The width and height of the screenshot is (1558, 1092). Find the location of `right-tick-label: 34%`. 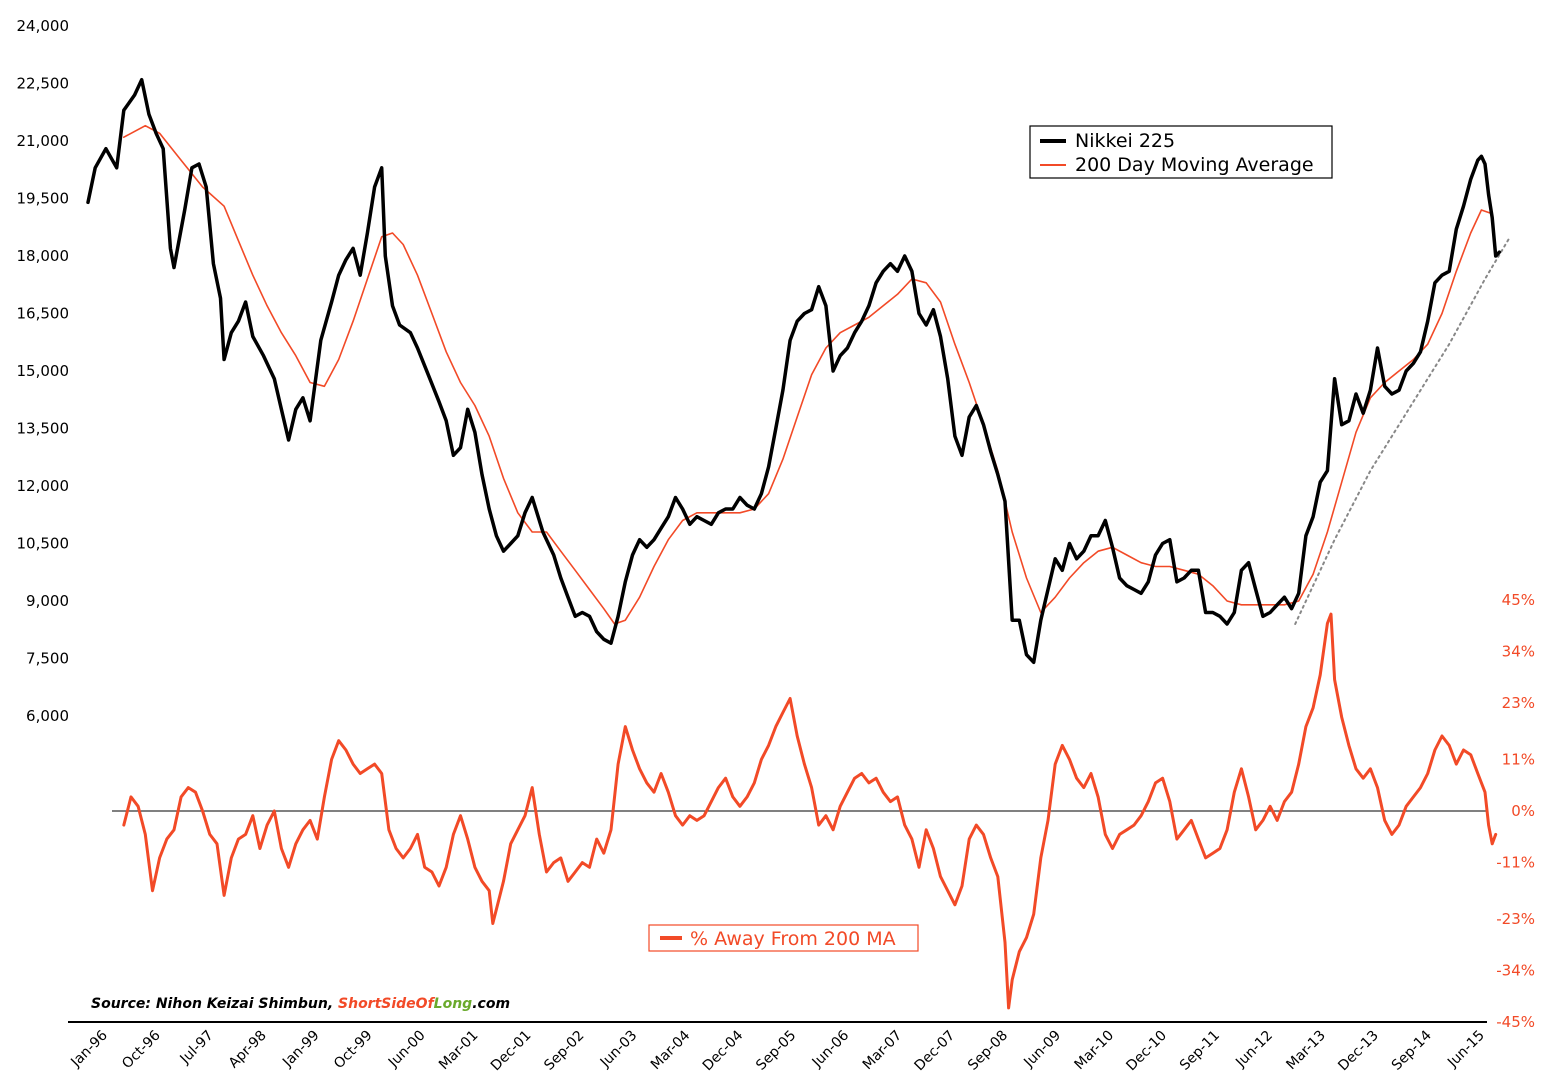

right-tick-label: 34% is located at coordinates (1518, 652).